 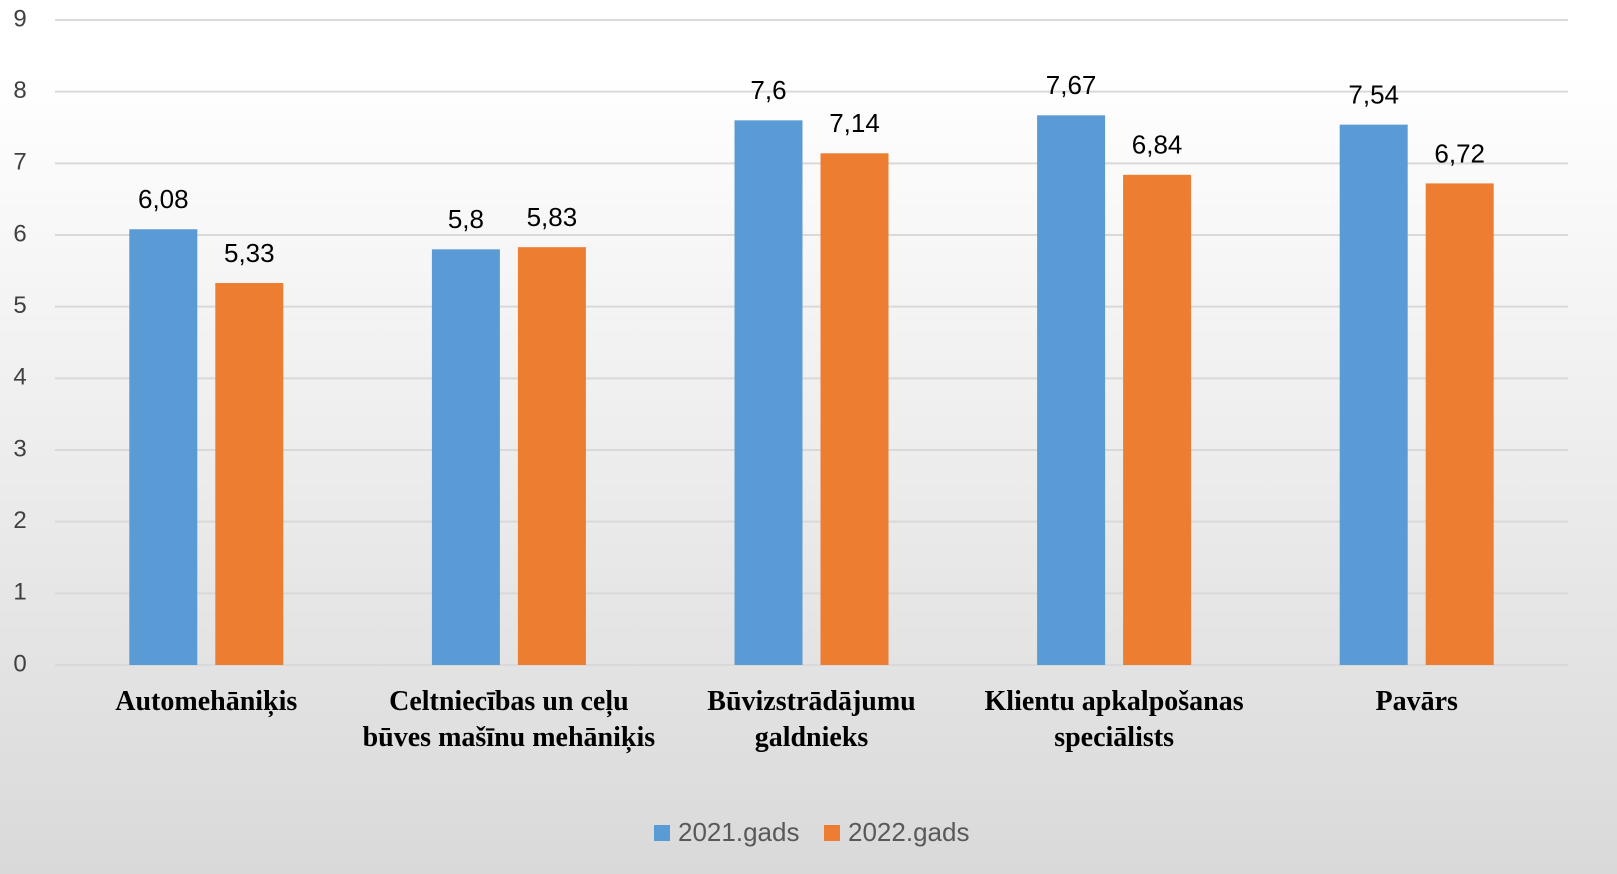 What do you see at coordinates (19, 18) in the screenshot?
I see `y-tick-label: 9` at bounding box center [19, 18].